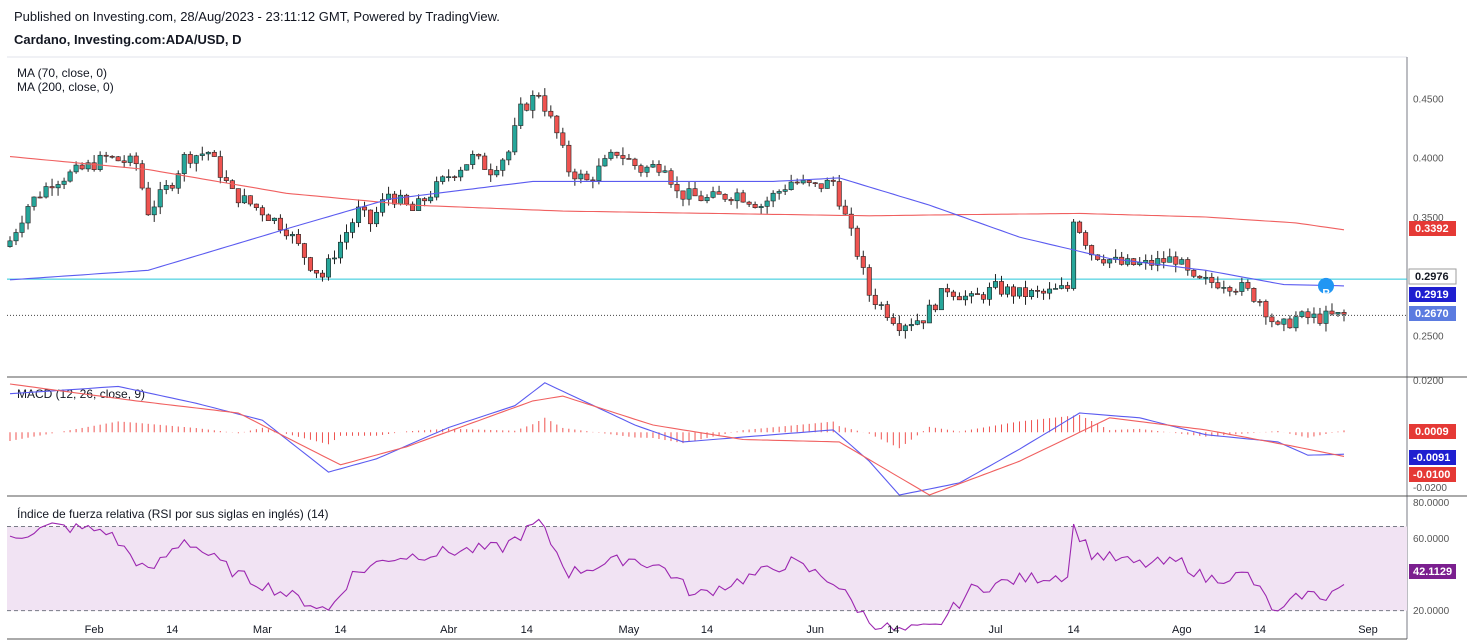 The height and width of the screenshot is (641, 1467). Describe the element at coordinates (1431, 611) in the screenshot. I see `rsi-tick-20: 20.0000` at that location.